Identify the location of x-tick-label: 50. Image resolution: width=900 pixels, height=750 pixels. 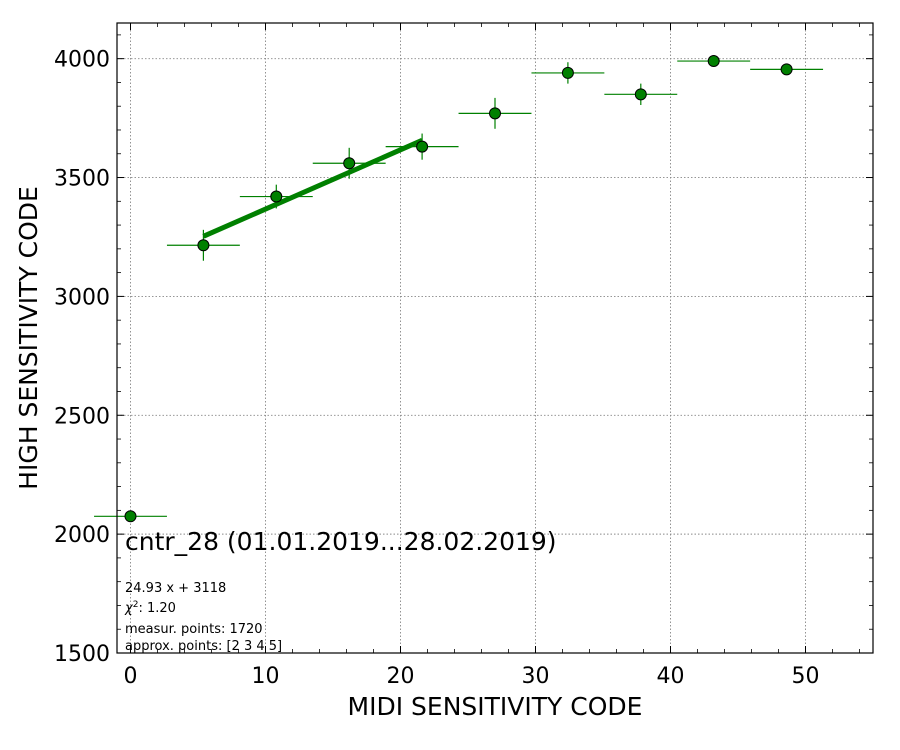
(806, 676).